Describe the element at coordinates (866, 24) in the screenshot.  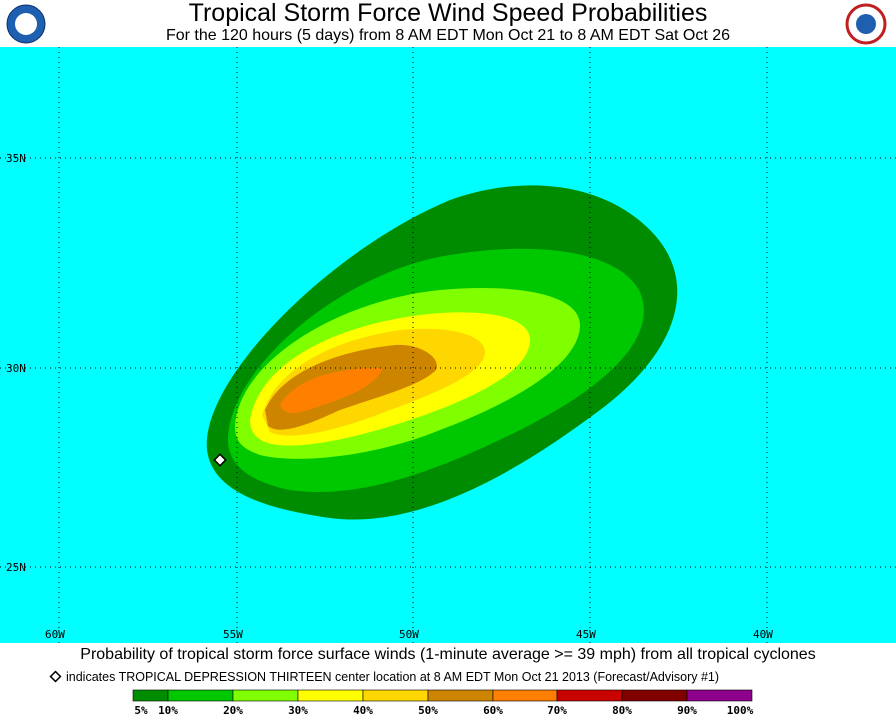
I see `nws-logo-inner` at that location.